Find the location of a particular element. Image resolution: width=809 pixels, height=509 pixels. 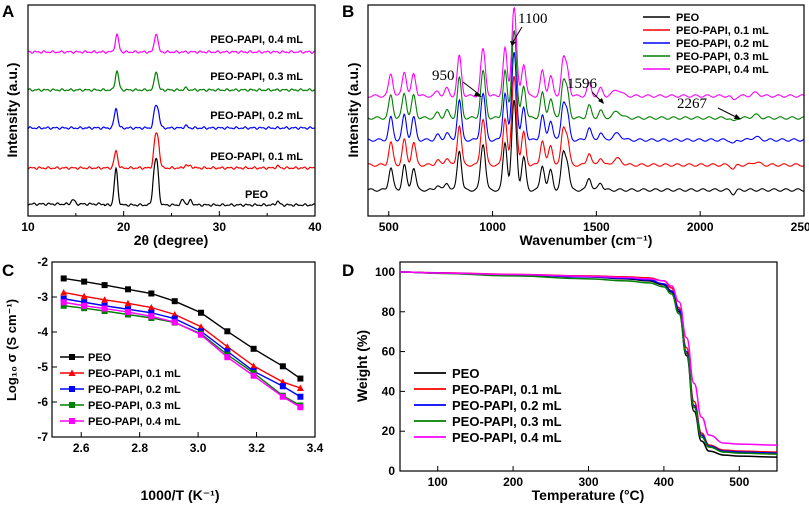

panel-c-legend-label-peo-papi-0-4-ml: PEO-PAPI, 0.4 mL is located at coordinates (134, 422).